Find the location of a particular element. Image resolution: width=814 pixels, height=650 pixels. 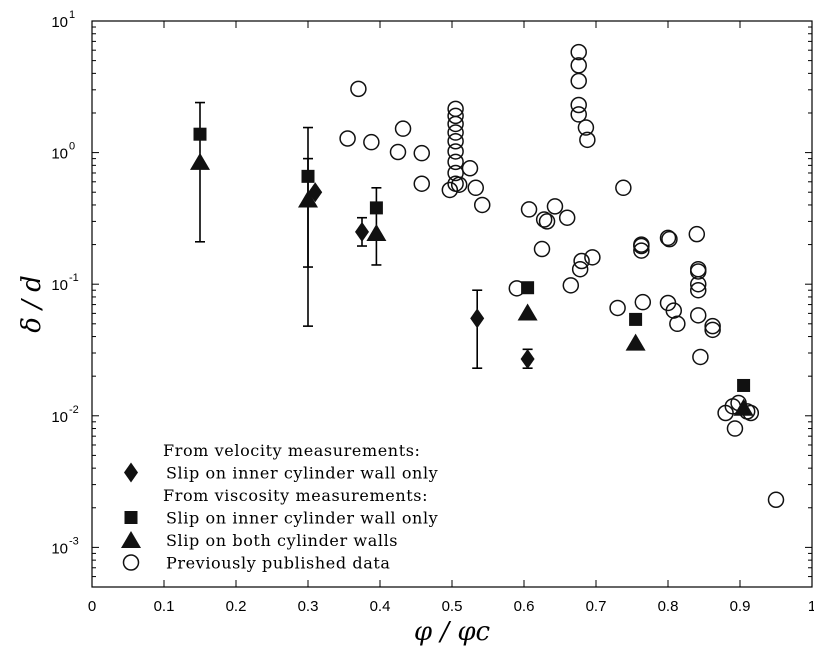

legend-marker-square is located at coordinates (131, 517).